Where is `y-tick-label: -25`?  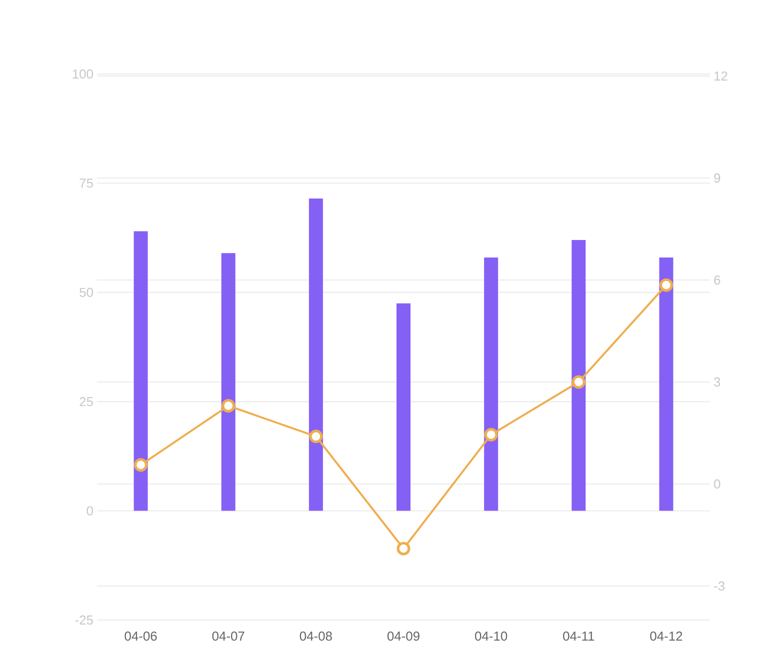
y-tick-label: -25 is located at coordinates (84, 620).